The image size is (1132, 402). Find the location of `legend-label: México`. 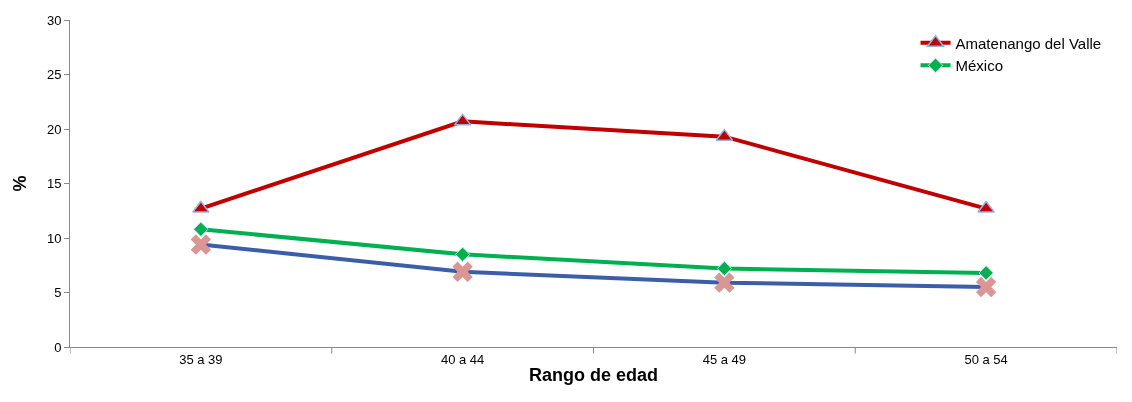

legend-label: México is located at coordinates (979, 66).